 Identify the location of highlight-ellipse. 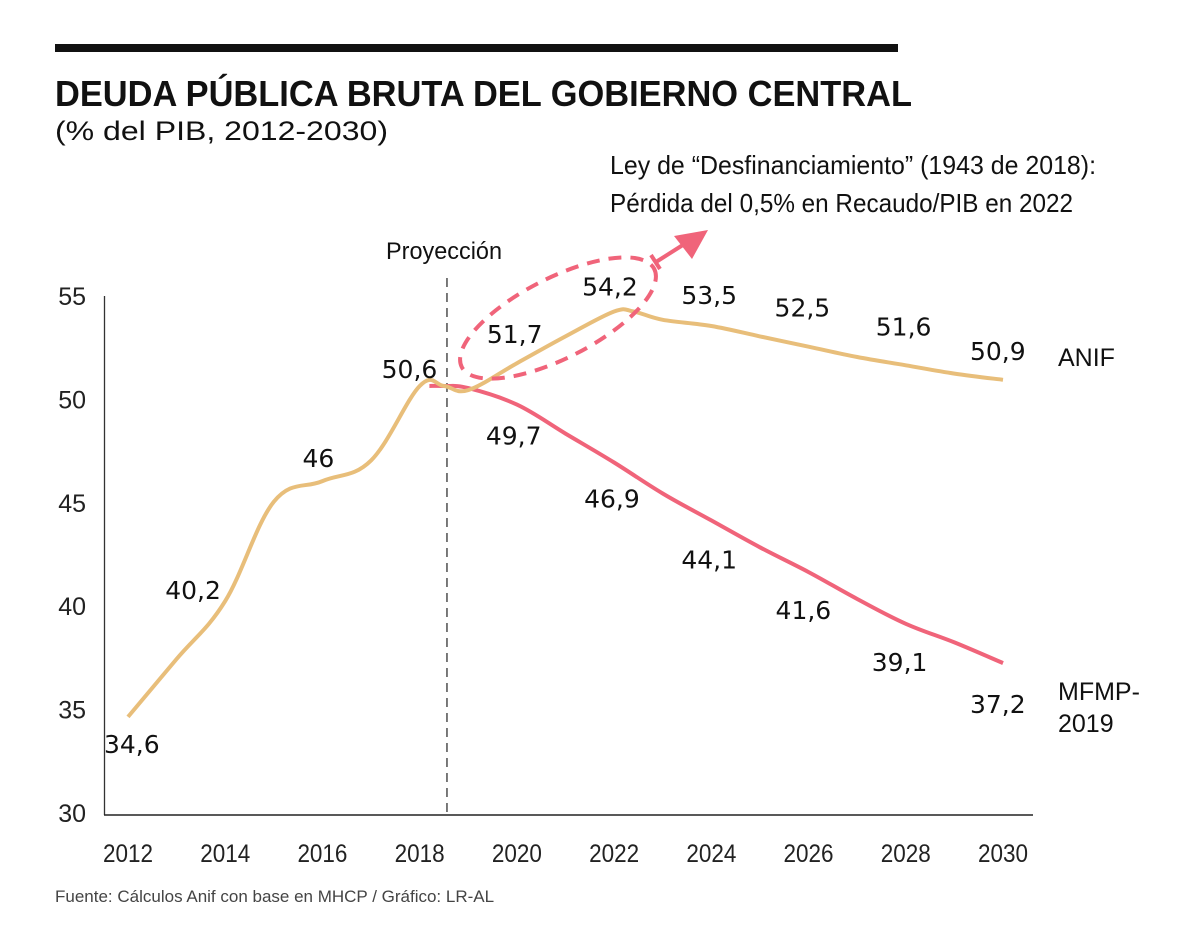
(558, 318).